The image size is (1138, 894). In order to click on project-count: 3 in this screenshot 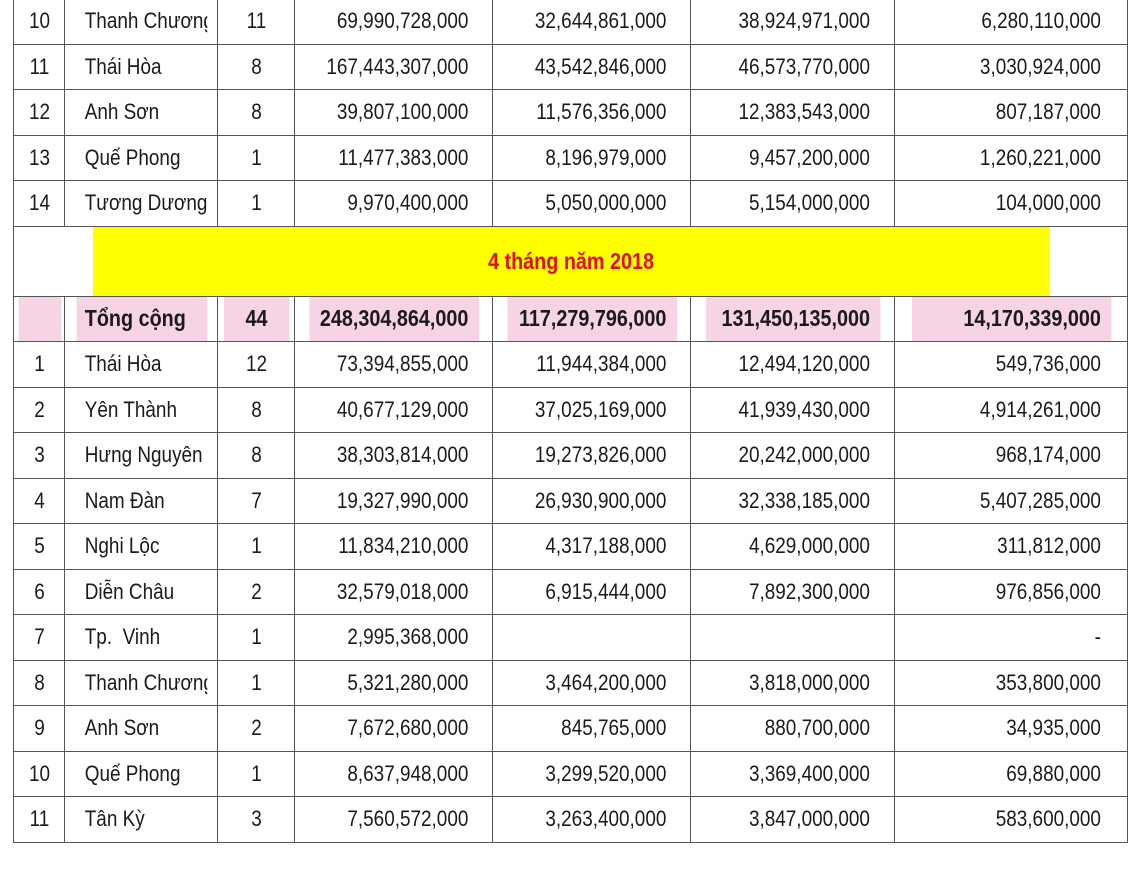, I will do `click(256, 819)`.